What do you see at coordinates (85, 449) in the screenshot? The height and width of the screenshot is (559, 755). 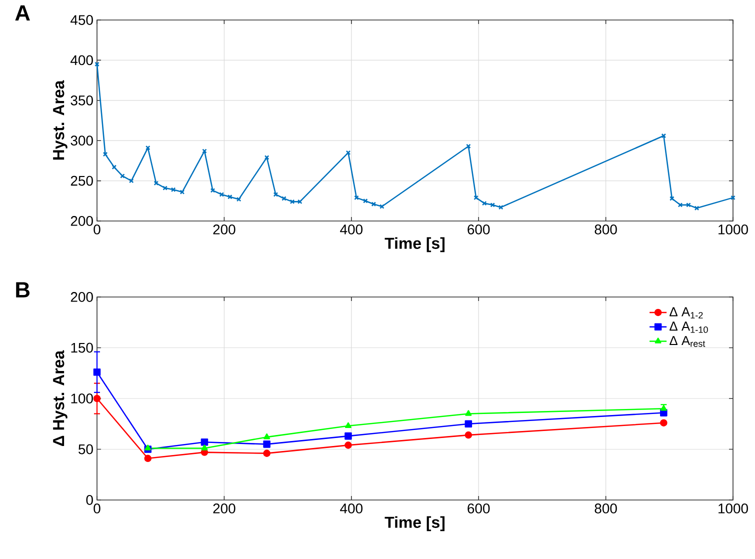 I see `y-tick-label: 50` at bounding box center [85, 449].